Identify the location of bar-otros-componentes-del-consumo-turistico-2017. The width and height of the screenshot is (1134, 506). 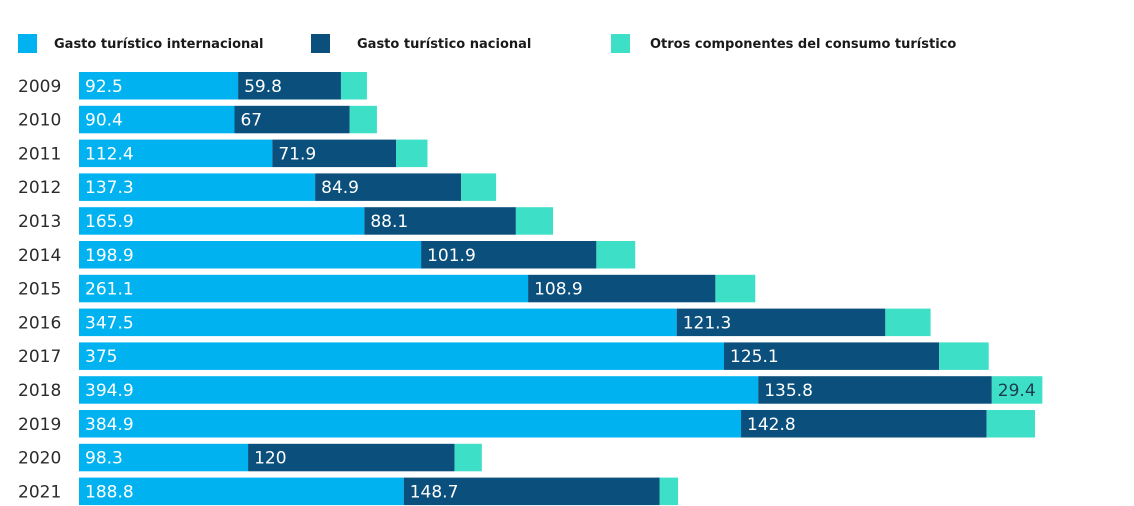
(964, 356).